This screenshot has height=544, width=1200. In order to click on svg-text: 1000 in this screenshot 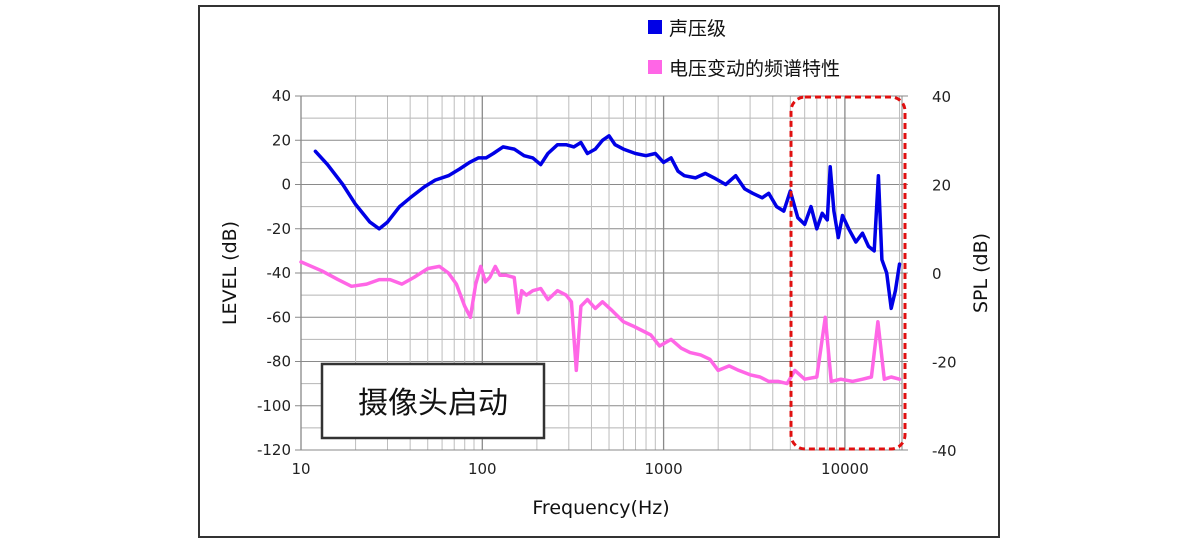, I will do `click(664, 469)`.